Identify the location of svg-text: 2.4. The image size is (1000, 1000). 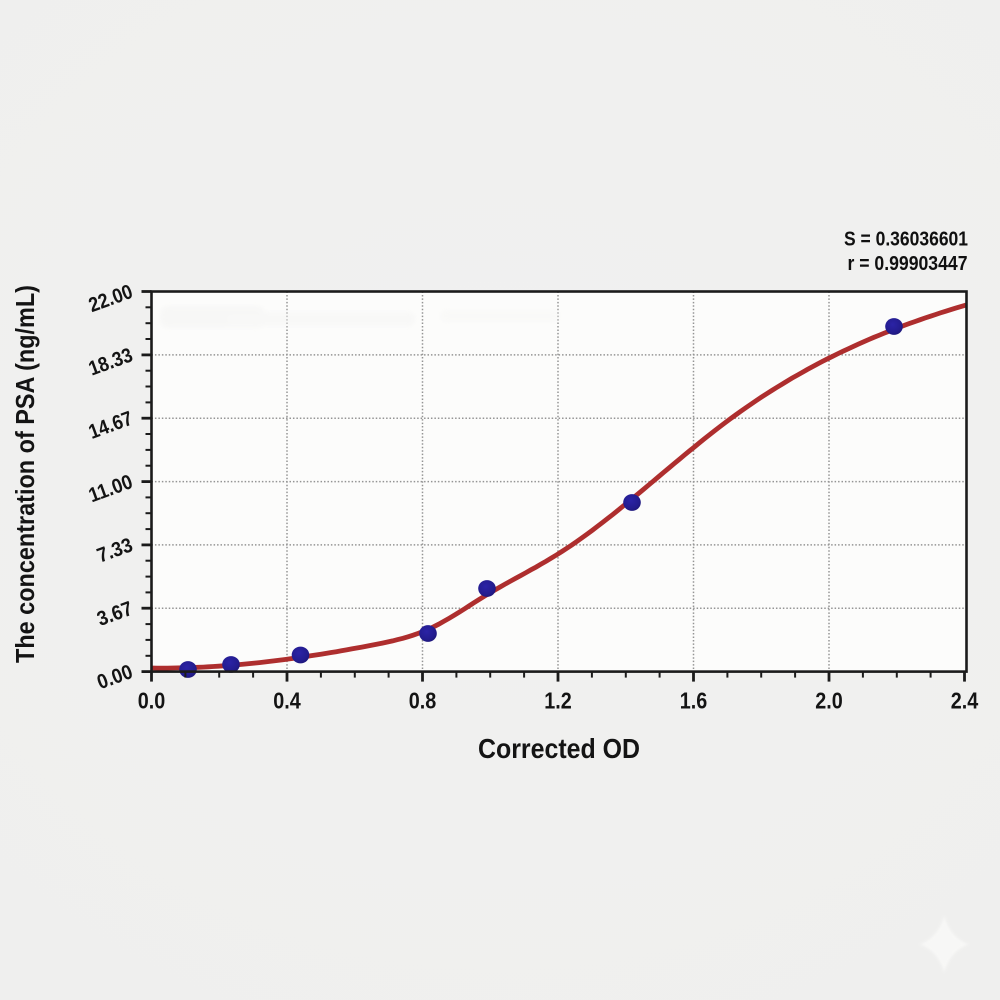
(965, 701).